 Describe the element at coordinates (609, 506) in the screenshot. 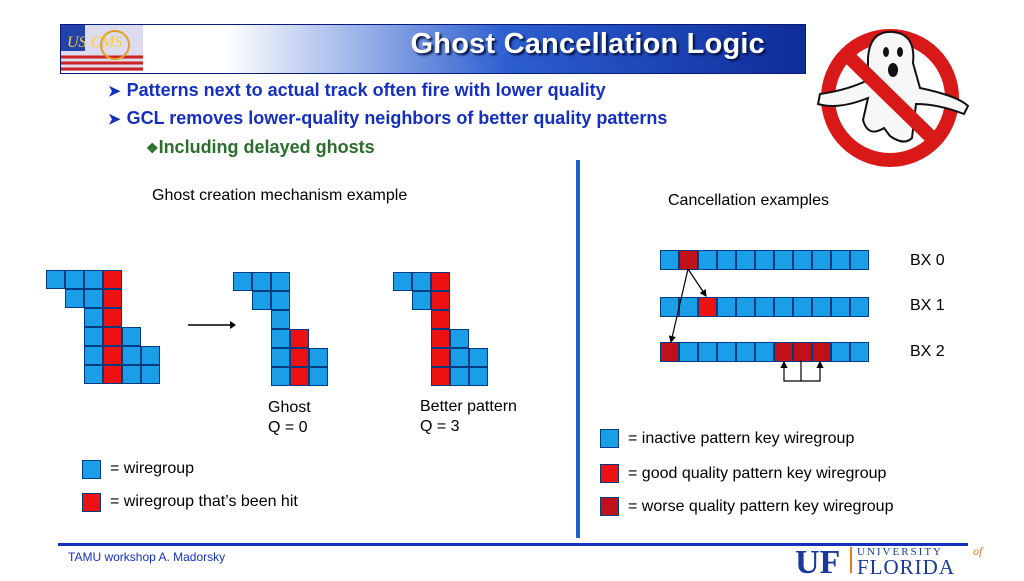

I see `legend-worse-swatch` at that location.